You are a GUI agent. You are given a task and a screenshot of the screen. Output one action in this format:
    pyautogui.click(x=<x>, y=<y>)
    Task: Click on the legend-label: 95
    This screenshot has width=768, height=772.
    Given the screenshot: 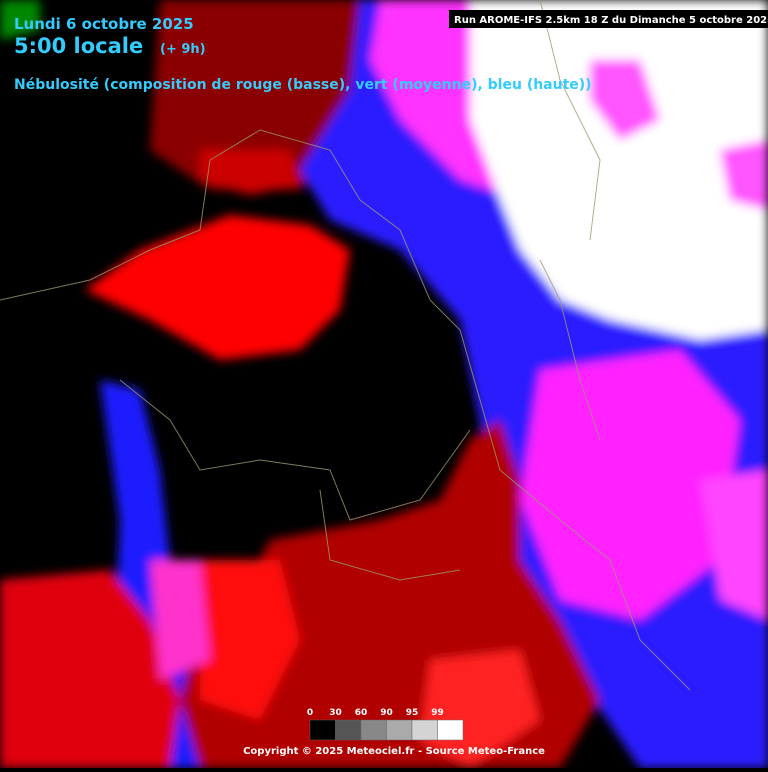 What is the action you would take?
    pyautogui.click(x=412, y=713)
    